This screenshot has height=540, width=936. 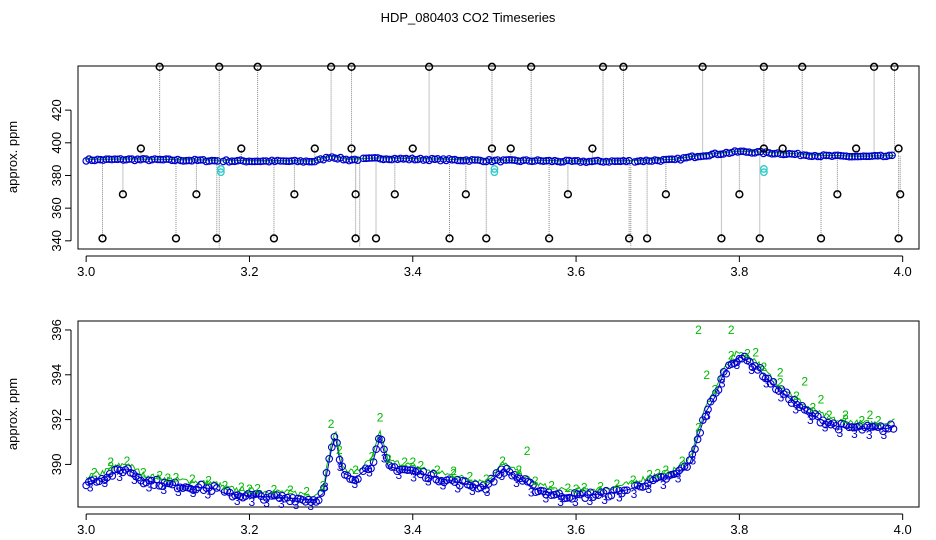 I want to click on top-x-tick-label: 3.4, so click(x=413, y=271).